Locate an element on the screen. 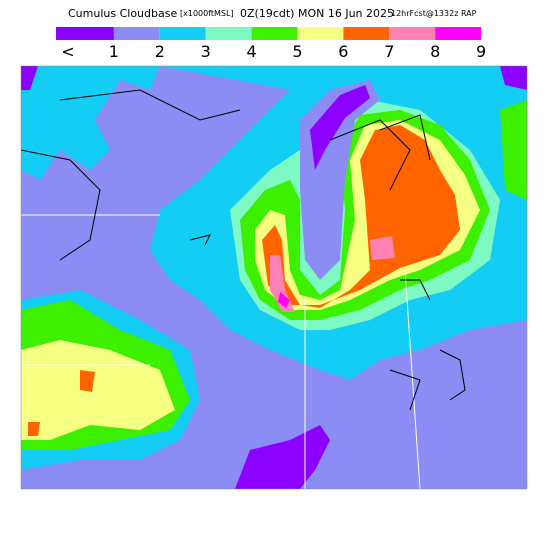  title: Cumulus Cloudbase is located at coordinates (122, 13).